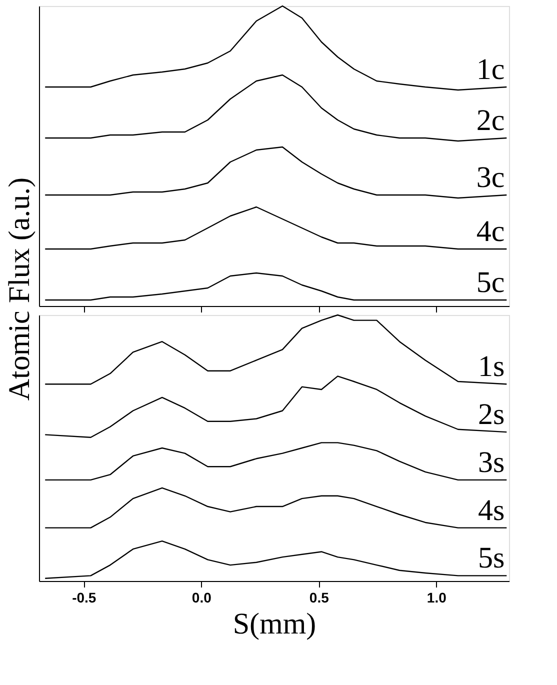 The width and height of the screenshot is (557, 685). Describe the element at coordinates (490, 120) in the screenshot. I see `series-label: 2c` at that location.